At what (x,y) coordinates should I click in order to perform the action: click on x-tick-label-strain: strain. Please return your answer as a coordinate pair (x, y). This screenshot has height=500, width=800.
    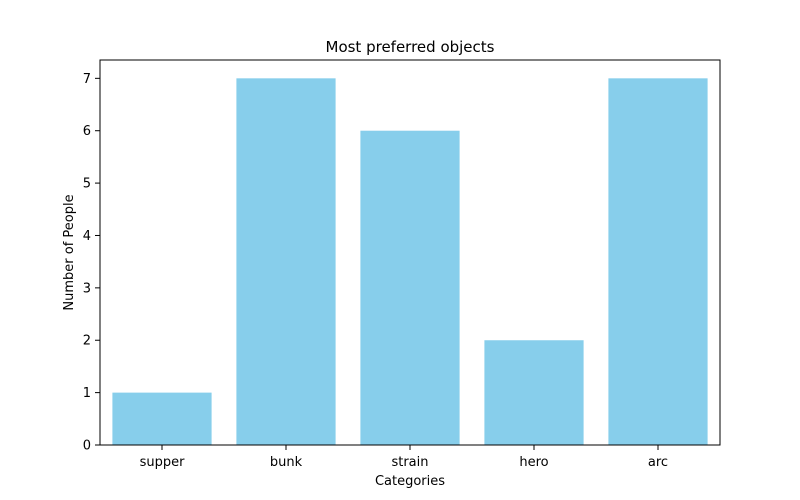
    Looking at the image, I should click on (409, 462).